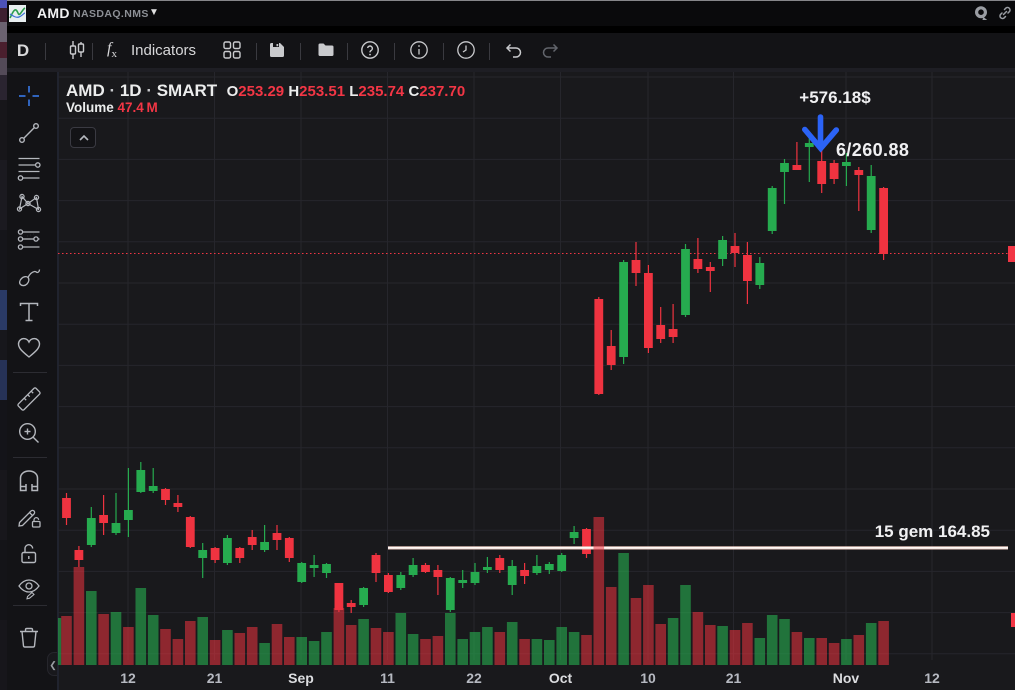  I want to click on svg-text: 10, so click(648, 678).